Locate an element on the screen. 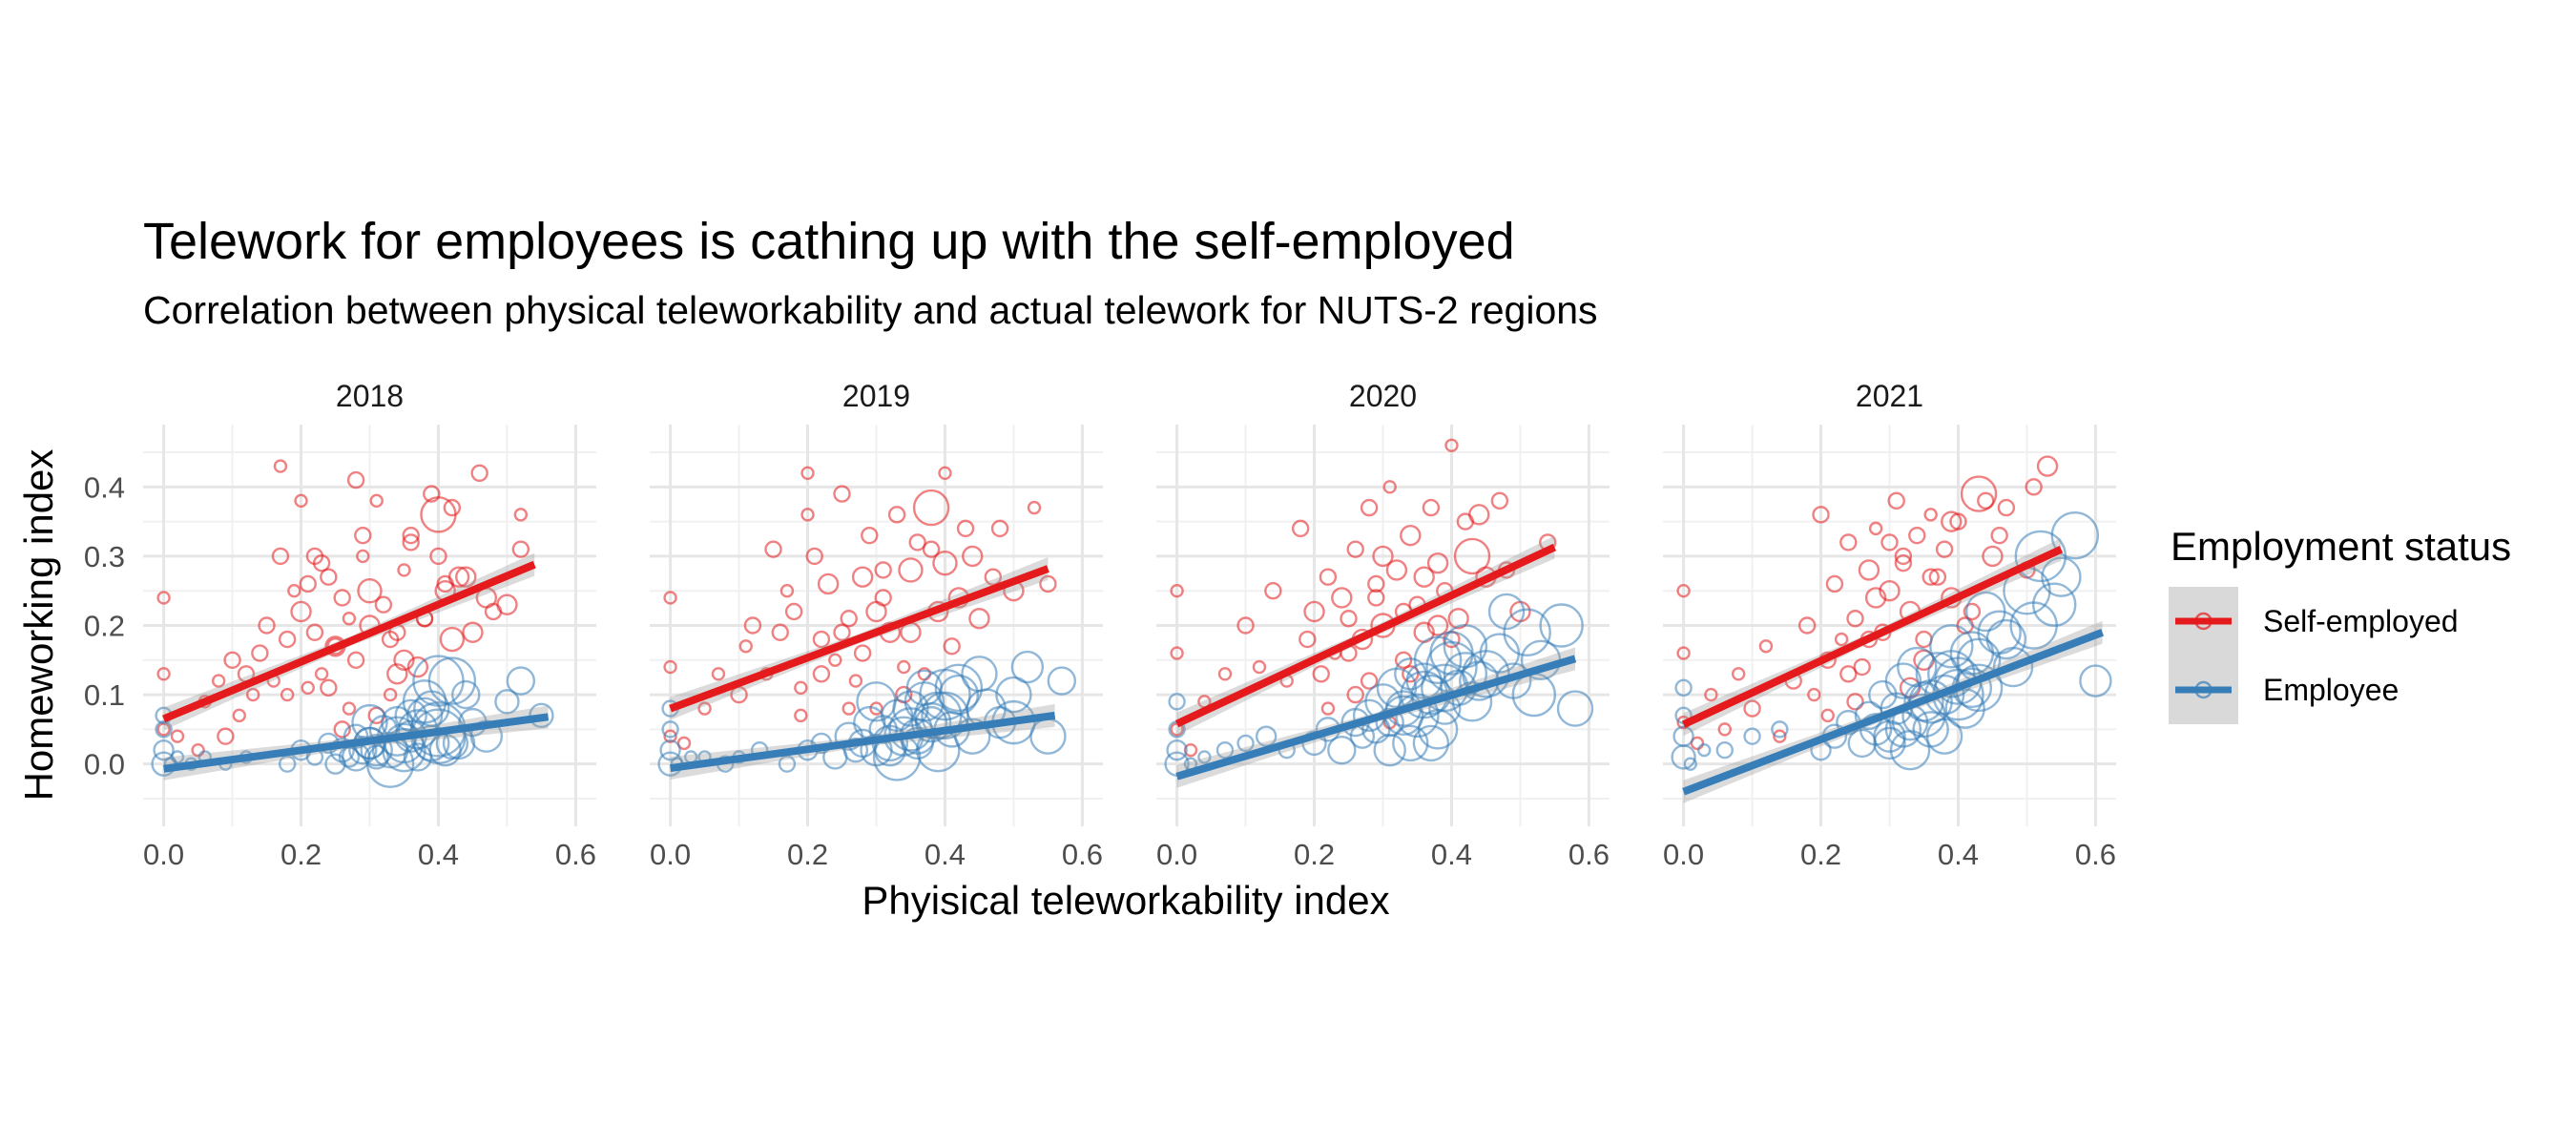 Image resolution: width=2576 pixels, height=1145 pixels. legend: Employment status Self-employed Employee is located at coordinates (2340, 624).